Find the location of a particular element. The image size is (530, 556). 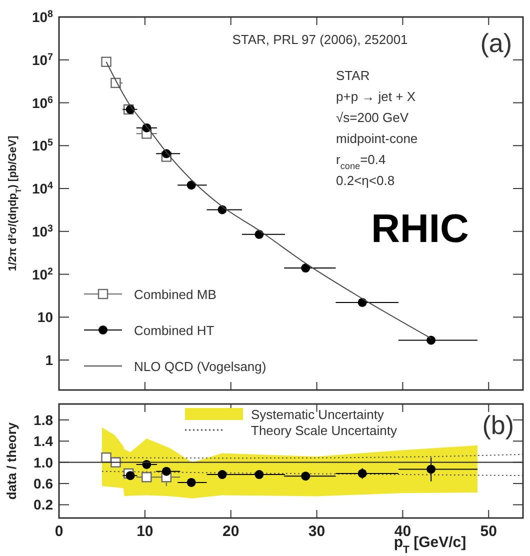

annotation: STAR, PRL 97 (2006), 252001 is located at coordinates (320, 39).